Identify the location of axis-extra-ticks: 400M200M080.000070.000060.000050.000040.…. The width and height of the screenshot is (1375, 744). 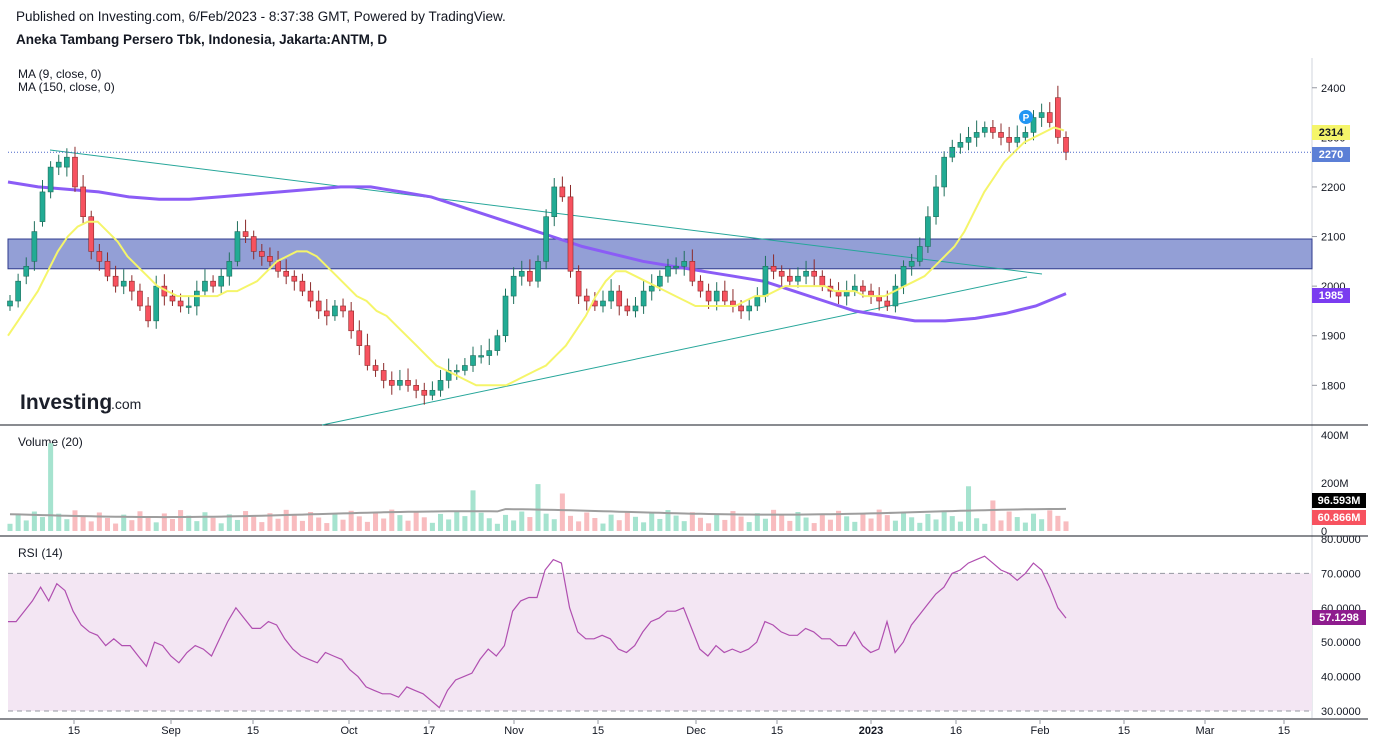
(1341, 574).